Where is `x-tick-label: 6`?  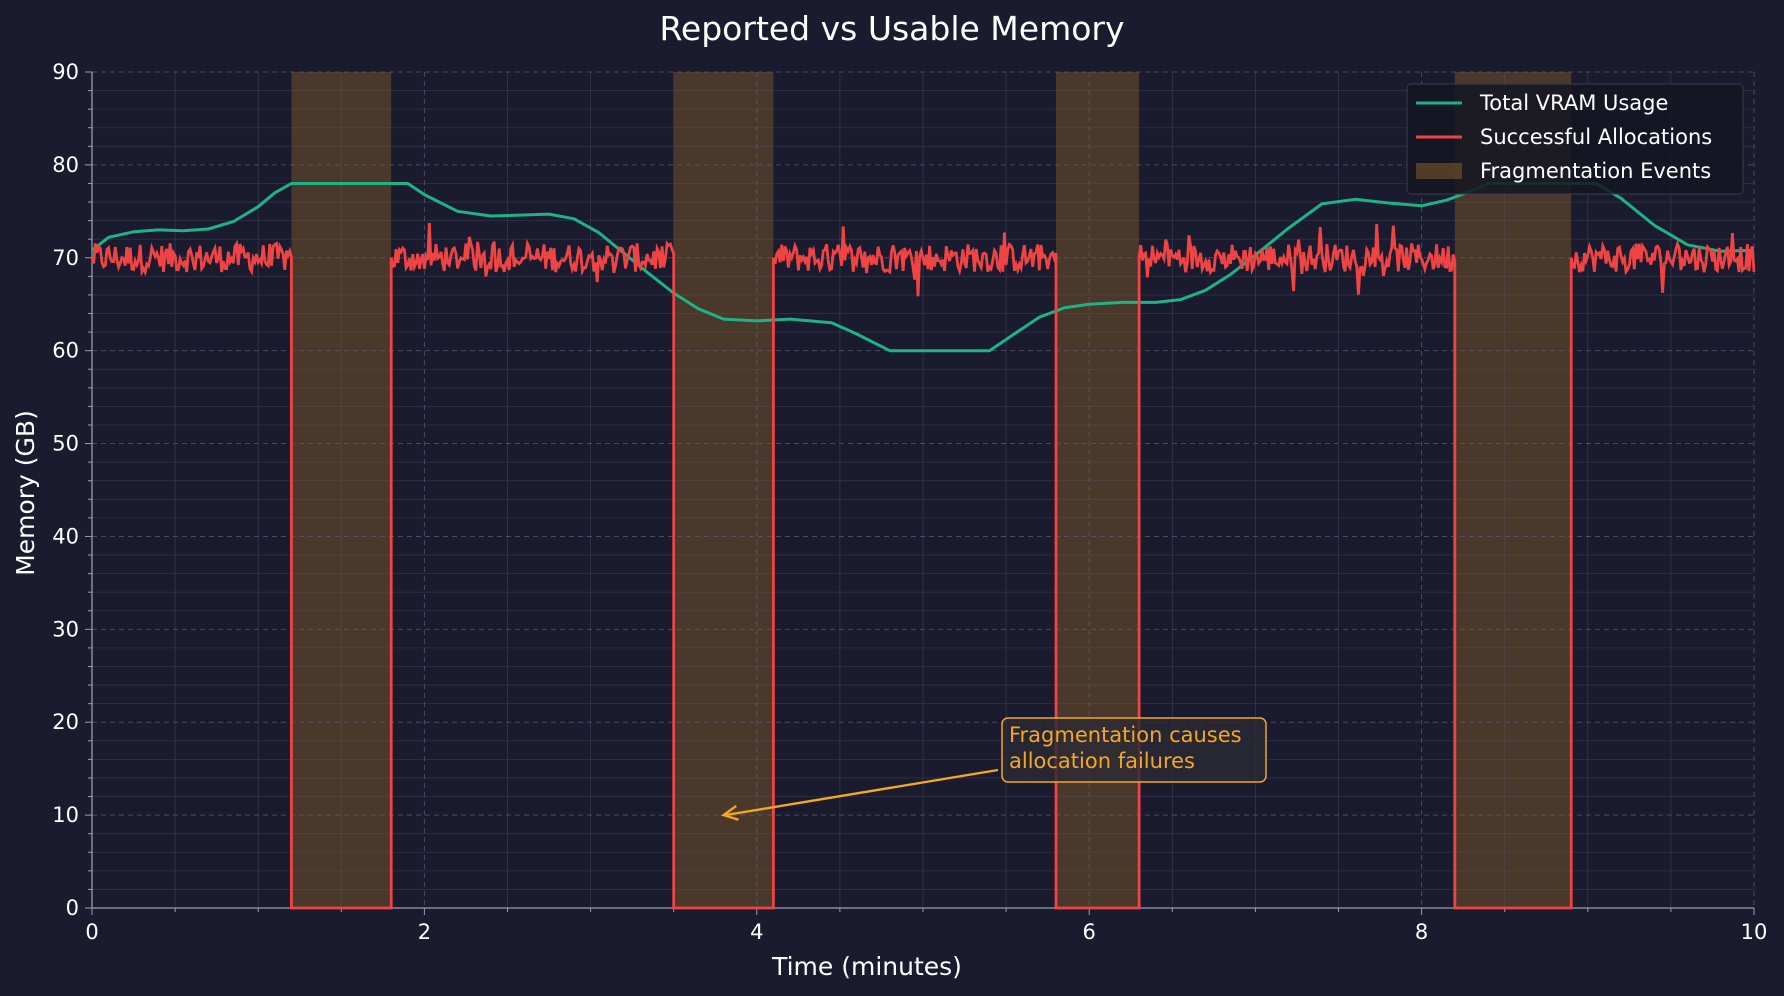
x-tick-label: 6 is located at coordinates (1089, 932).